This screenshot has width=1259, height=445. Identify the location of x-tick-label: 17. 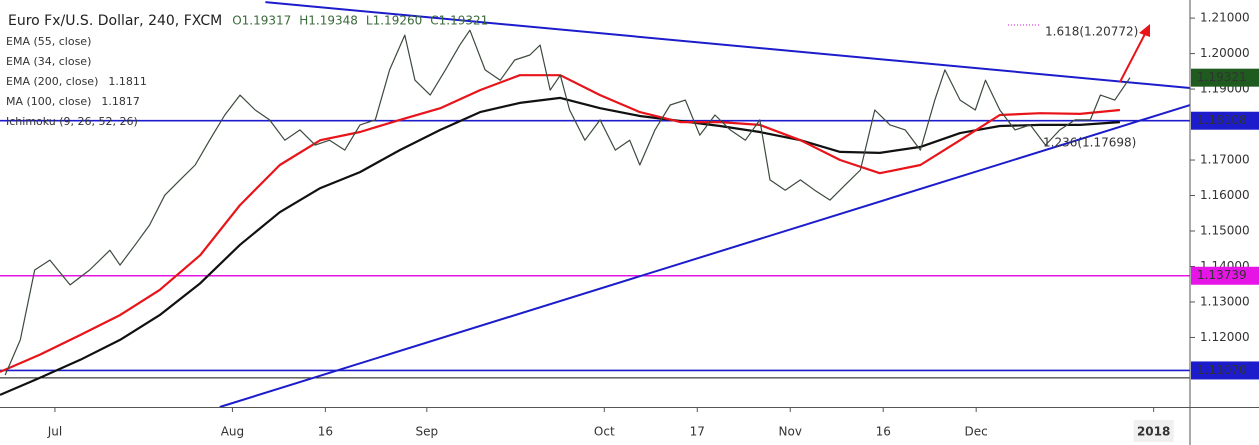
(697, 432).